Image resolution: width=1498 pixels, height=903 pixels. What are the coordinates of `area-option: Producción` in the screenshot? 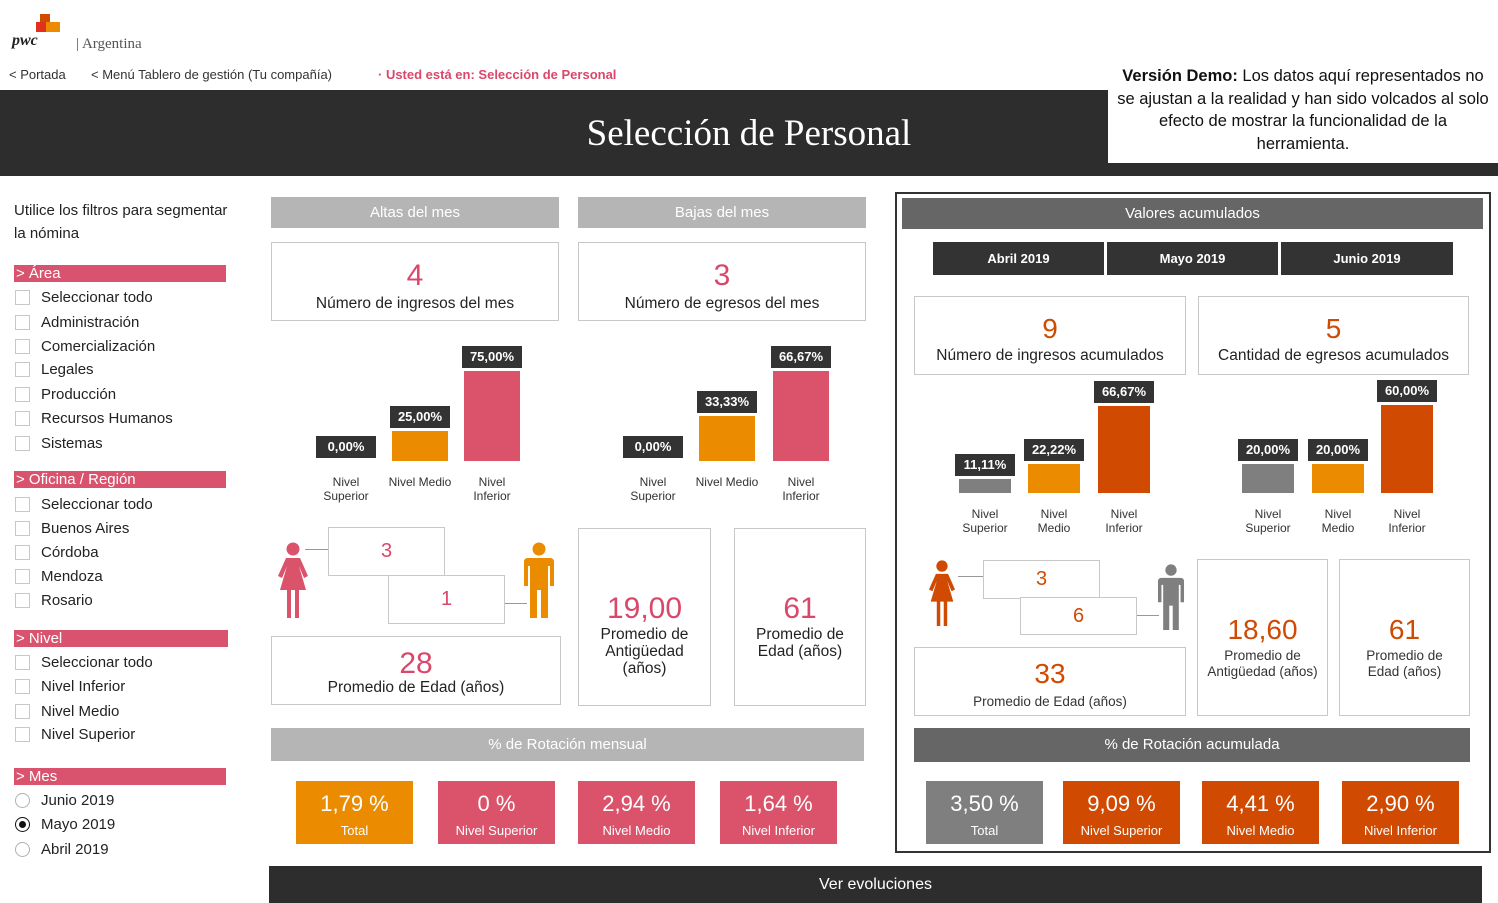 It's located at (65, 394).